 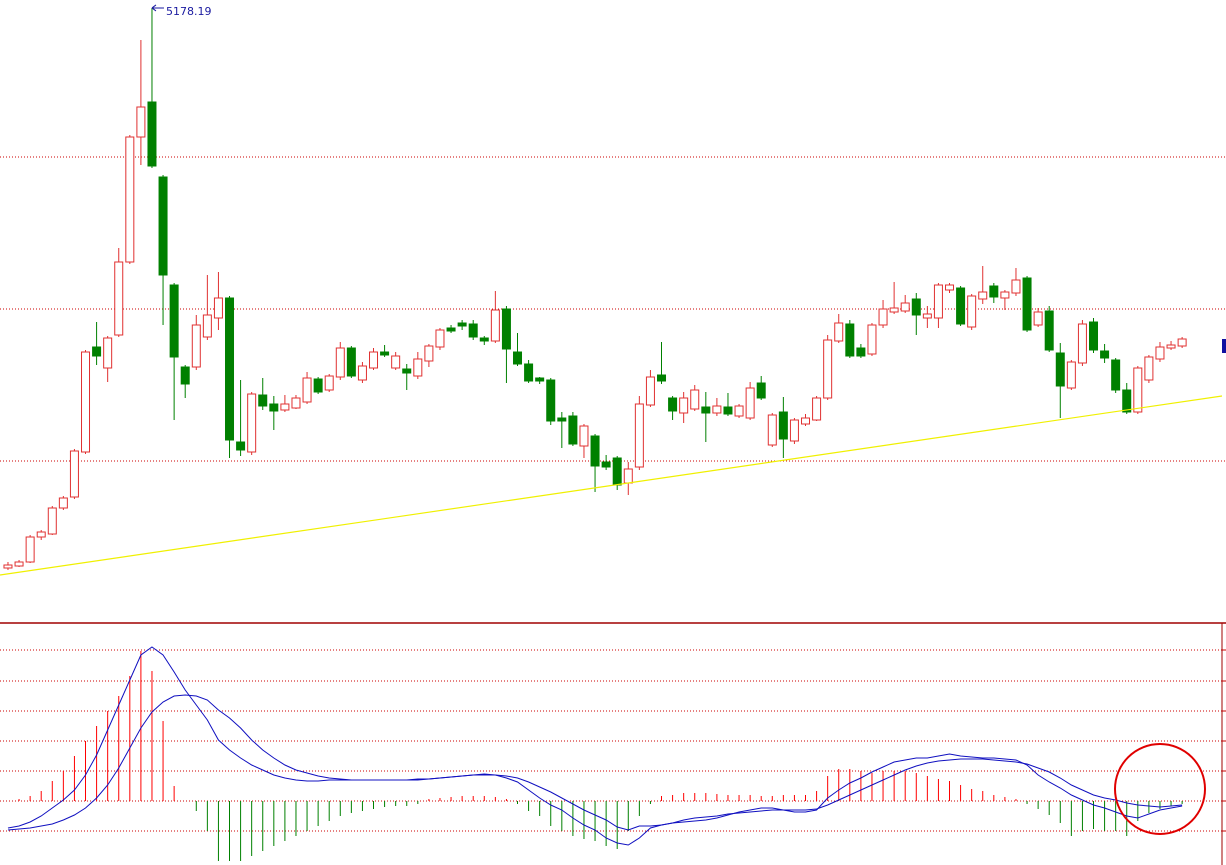 I want to click on highlight-circle, so click(x=1160, y=789).